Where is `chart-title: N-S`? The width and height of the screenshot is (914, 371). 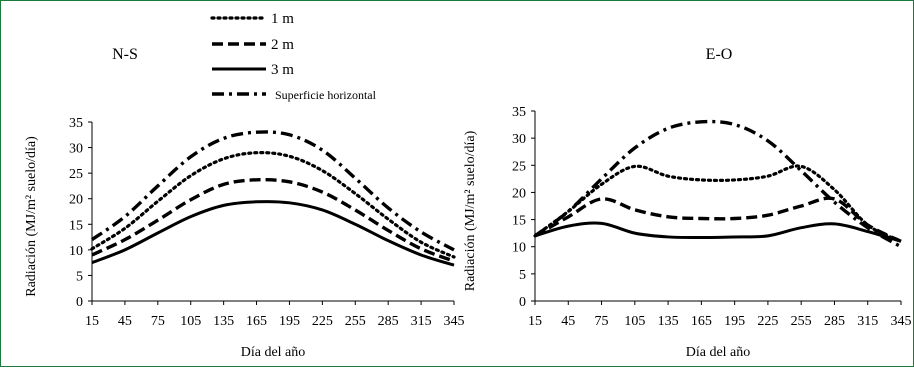
chart-title: N-S is located at coordinates (125, 54).